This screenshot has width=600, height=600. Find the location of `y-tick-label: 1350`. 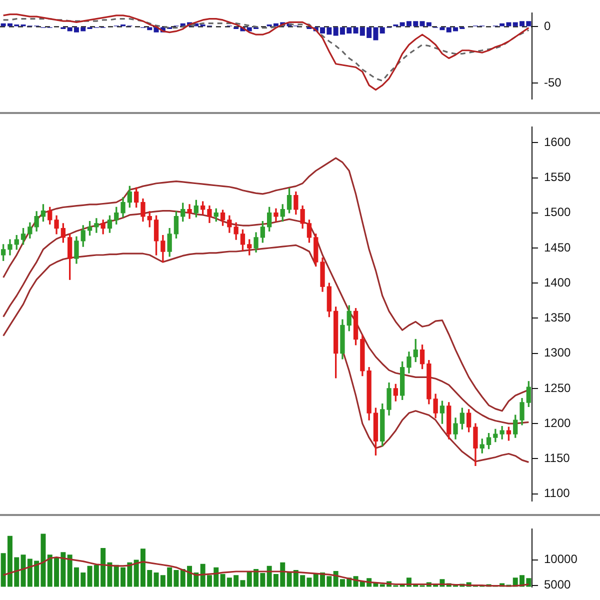

y-tick-label: 1350 is located at coordinates (558, 317).